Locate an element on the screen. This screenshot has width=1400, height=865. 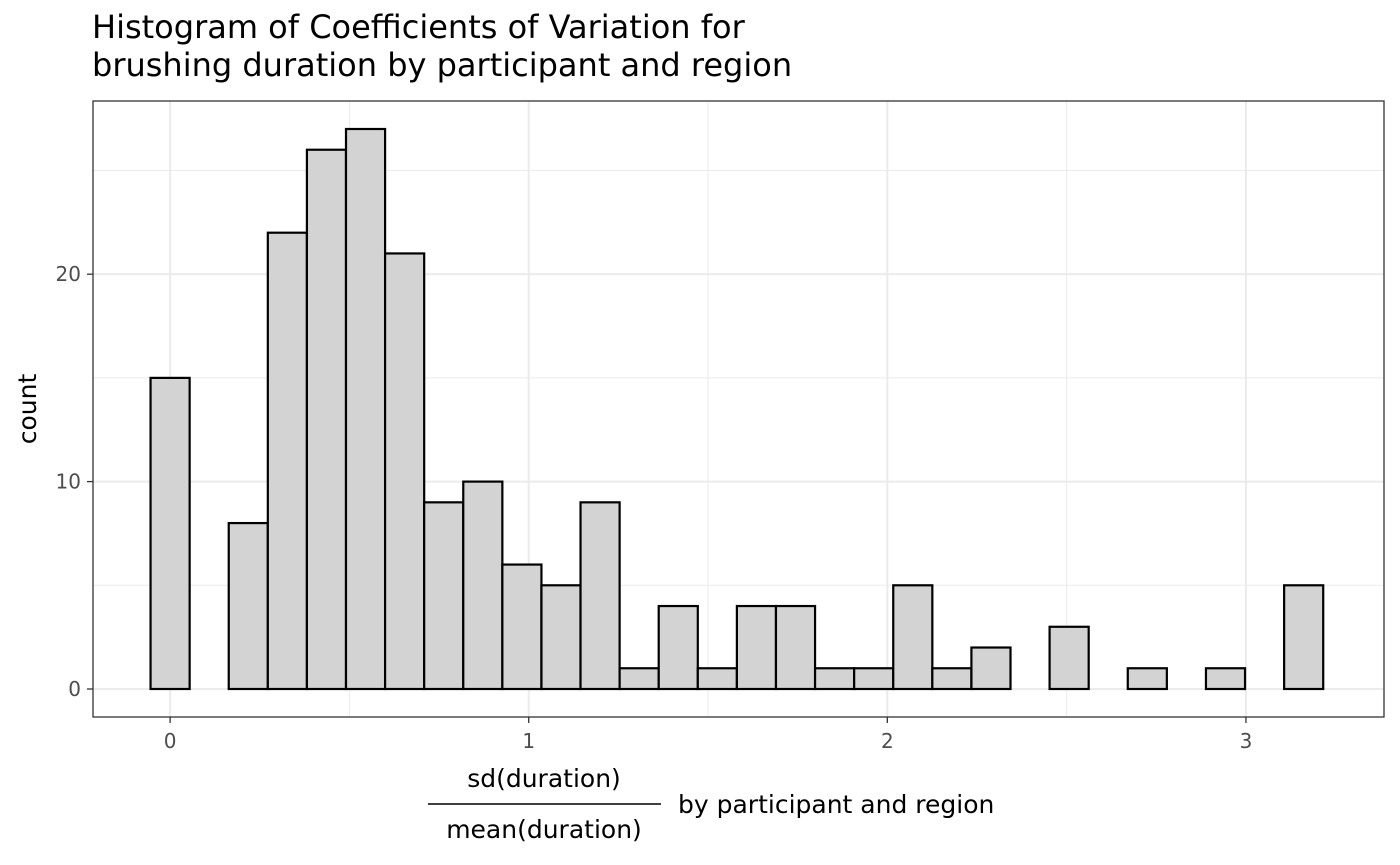
y-tick-label: 10 is located at coordinates (68, 482).